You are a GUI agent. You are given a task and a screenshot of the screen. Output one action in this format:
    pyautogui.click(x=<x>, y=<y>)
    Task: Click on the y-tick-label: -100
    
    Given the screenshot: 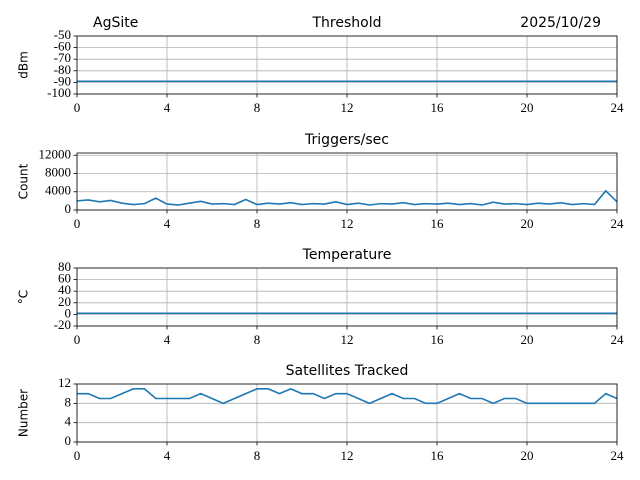 What is the action you would take?
    pyautogui.click(x=59, y=92)
    